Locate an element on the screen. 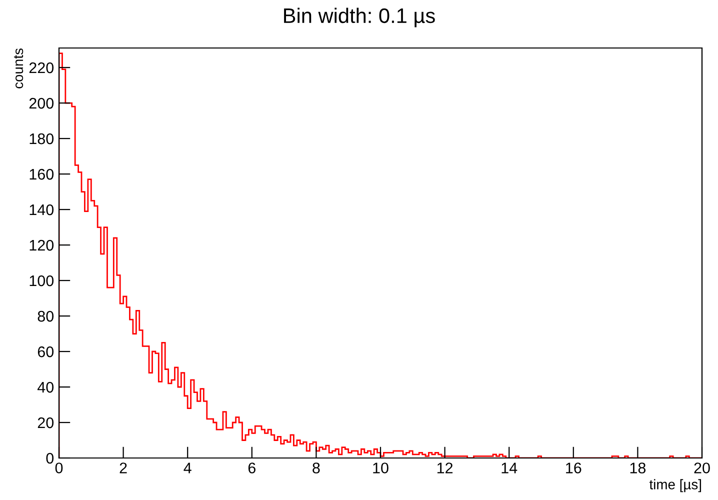 The width and height of the screenshot is (718, 500). x-tick-label: 12 is located at coordinates (445, 468).